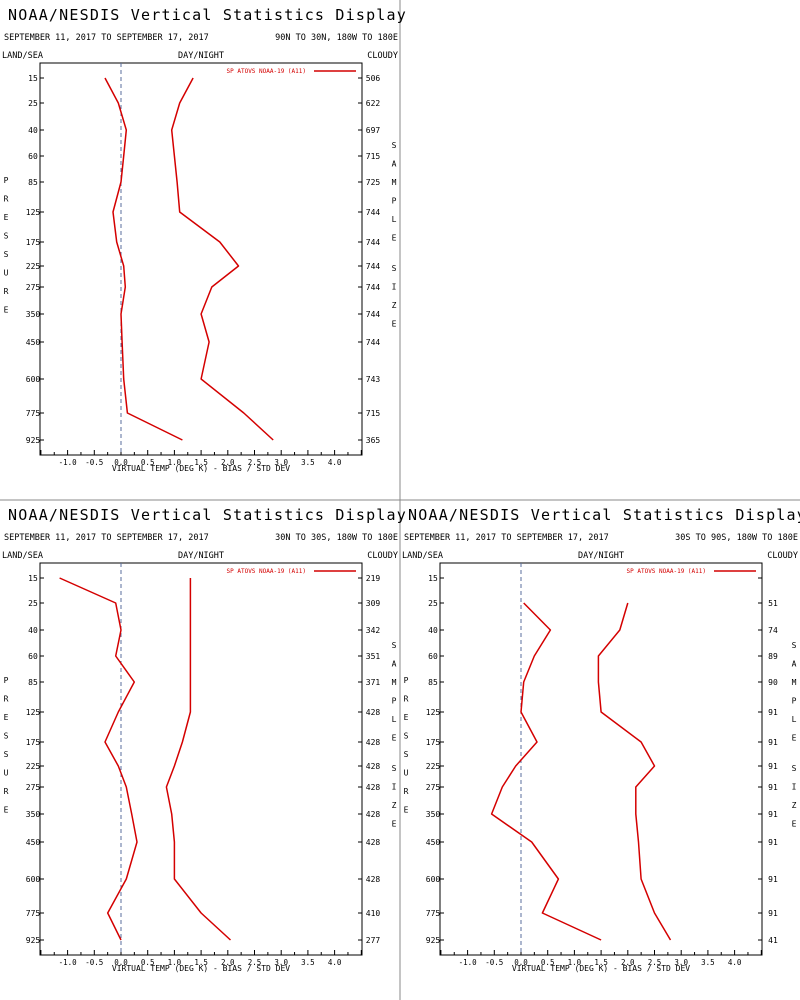 The image size is (800, 1000). I want to click on x-tick-label: 1.5, so click(601, 962).